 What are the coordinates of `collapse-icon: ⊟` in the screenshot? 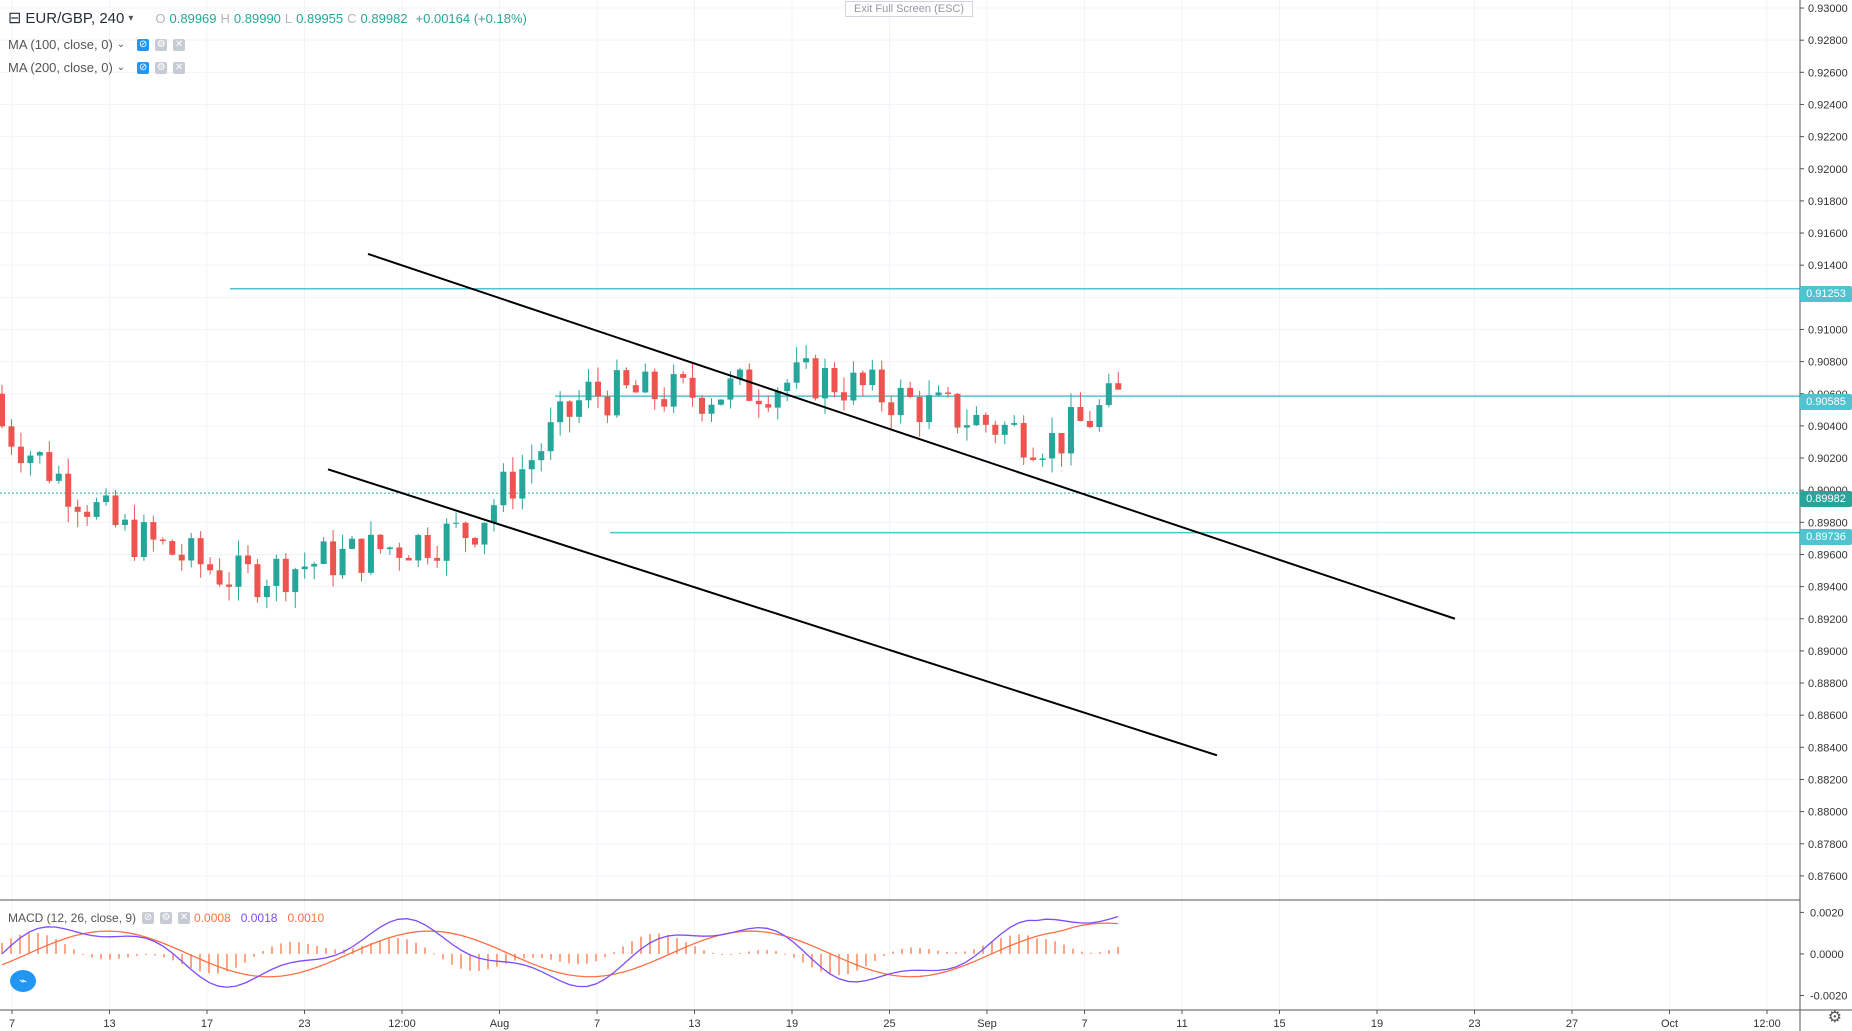 It's located at (15, 18).